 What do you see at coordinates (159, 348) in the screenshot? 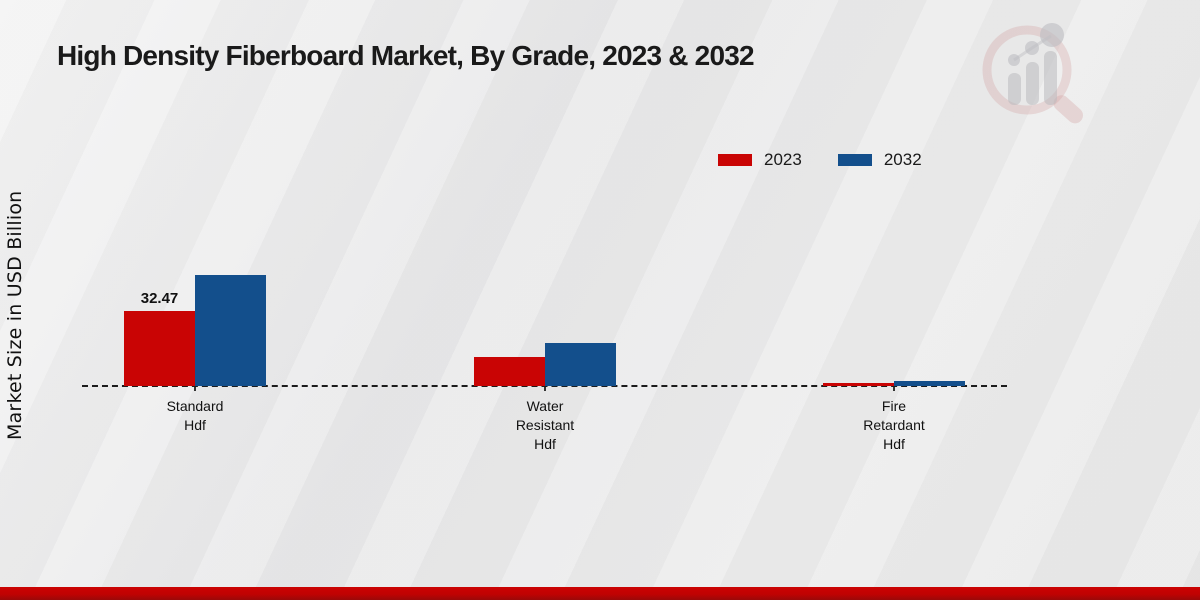
I see `bar-2023-standard-hdf` at bounding box center [159, 348].